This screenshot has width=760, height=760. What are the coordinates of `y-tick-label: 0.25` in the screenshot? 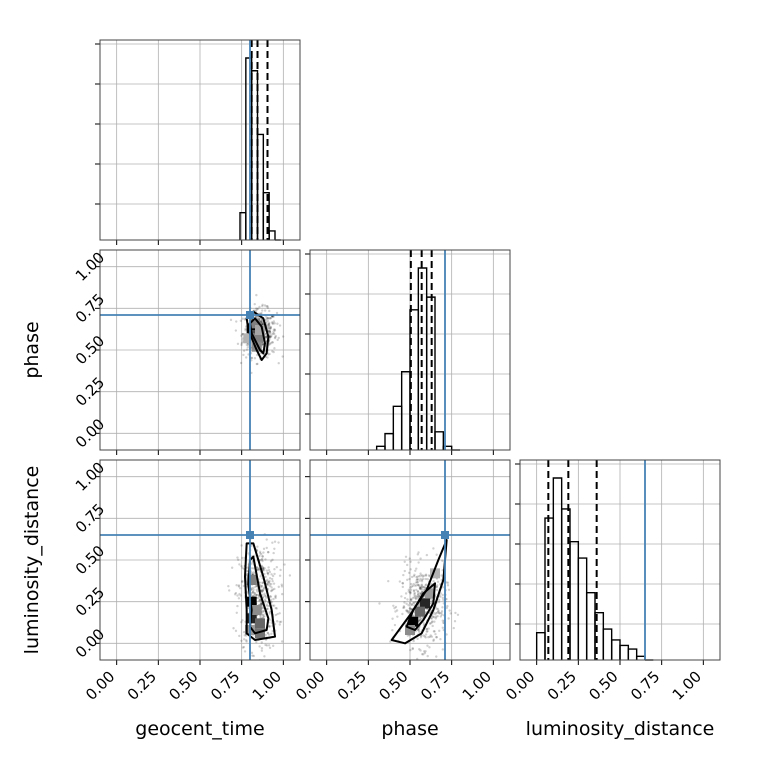 It's located at (90, 601).